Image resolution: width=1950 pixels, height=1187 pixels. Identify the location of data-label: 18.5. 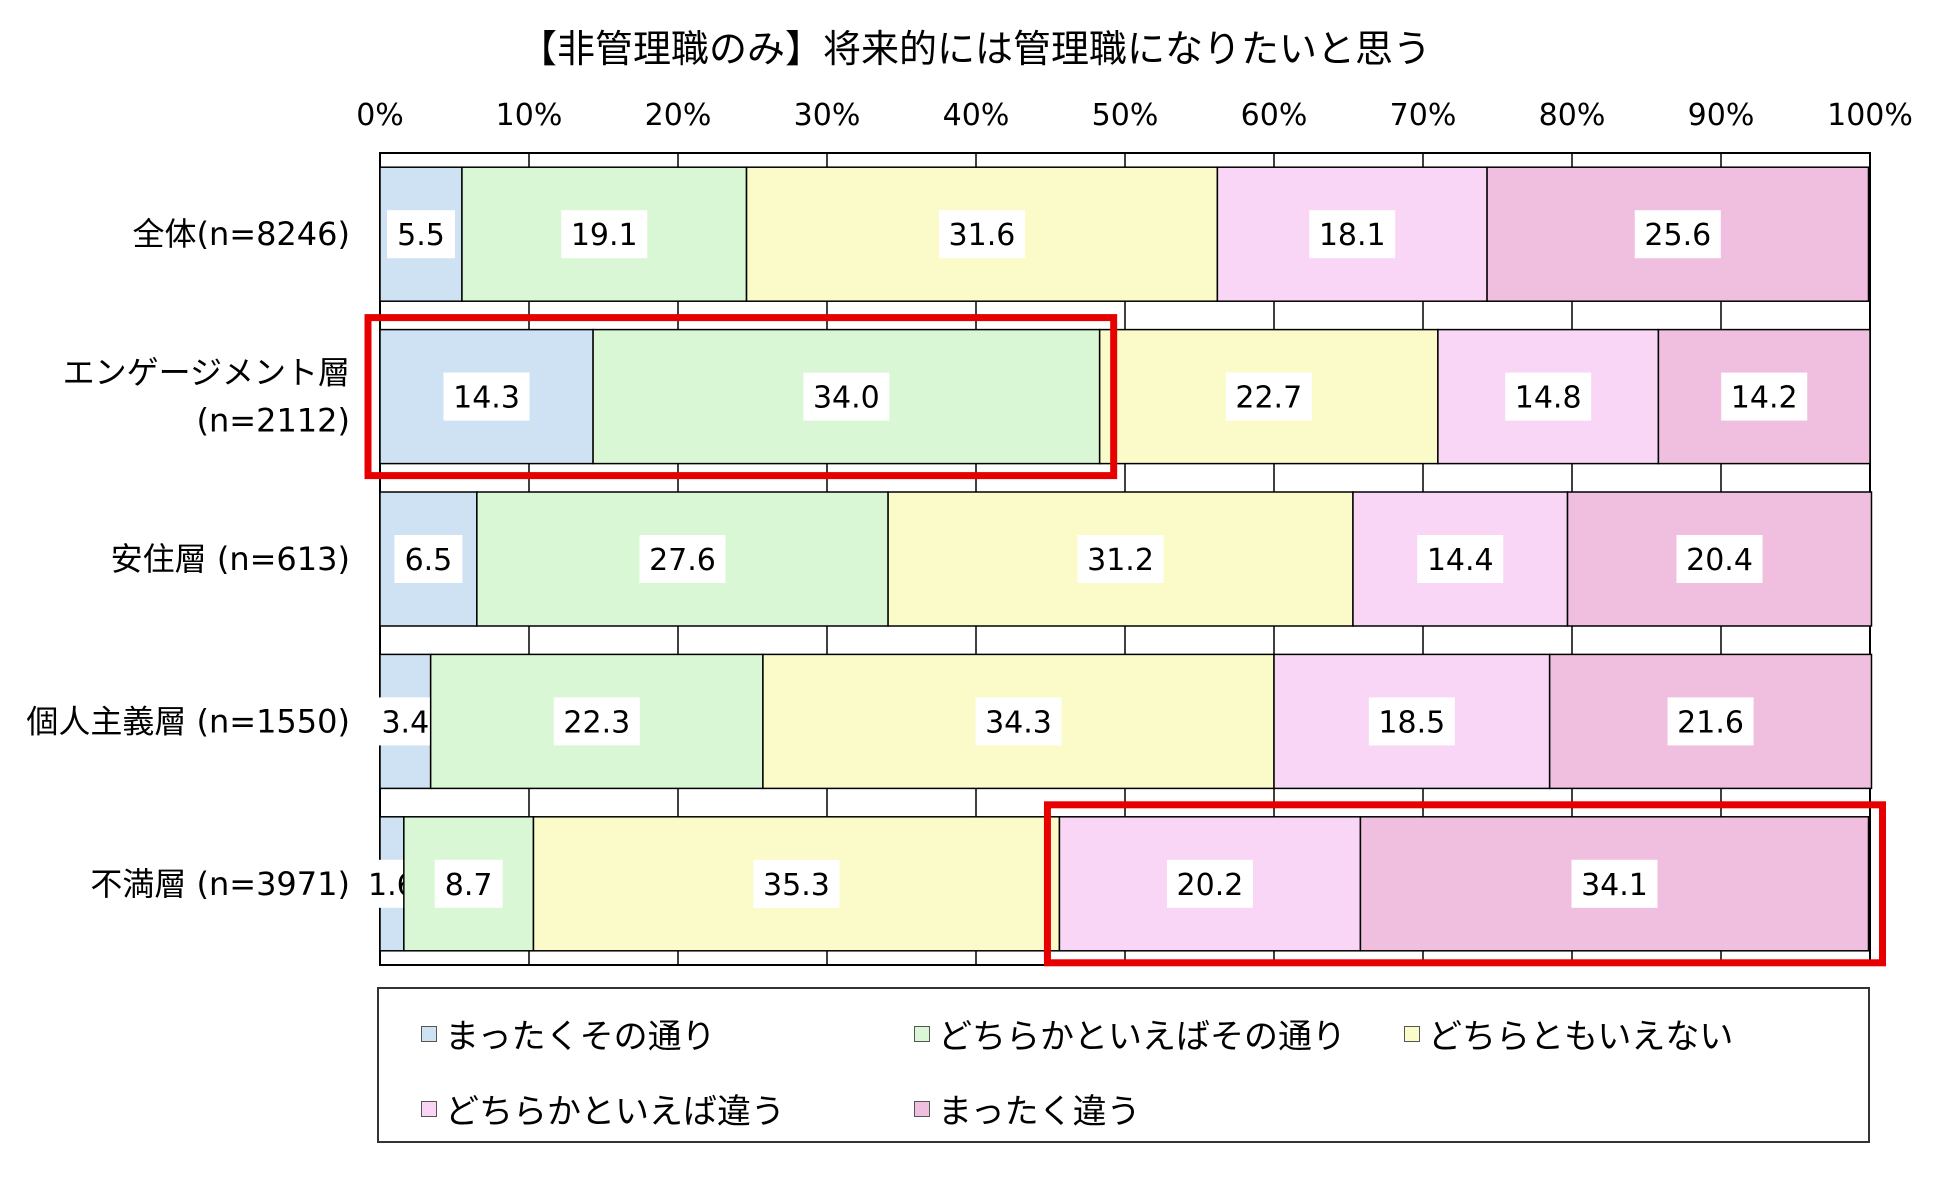
(1411, 722).